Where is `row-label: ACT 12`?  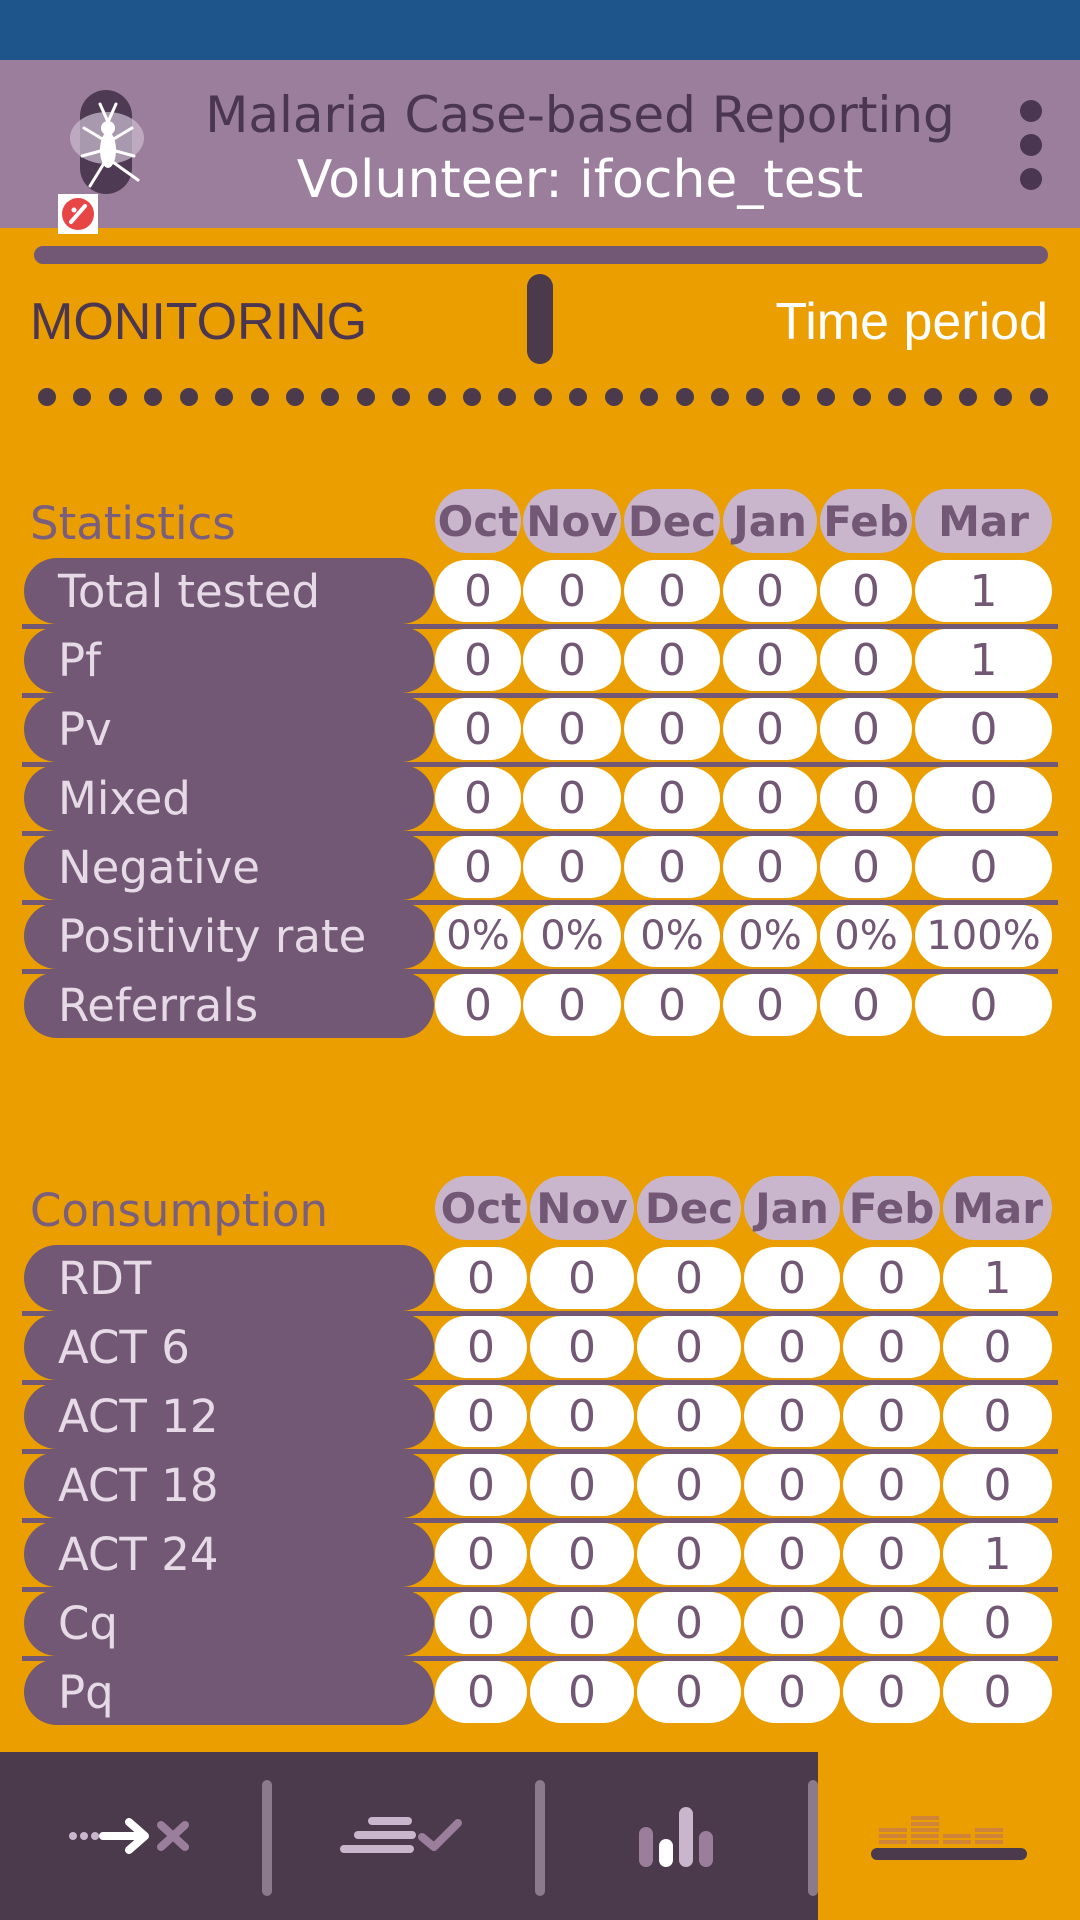
row-label: ACT 12 is located at coordinates (229, 1416).